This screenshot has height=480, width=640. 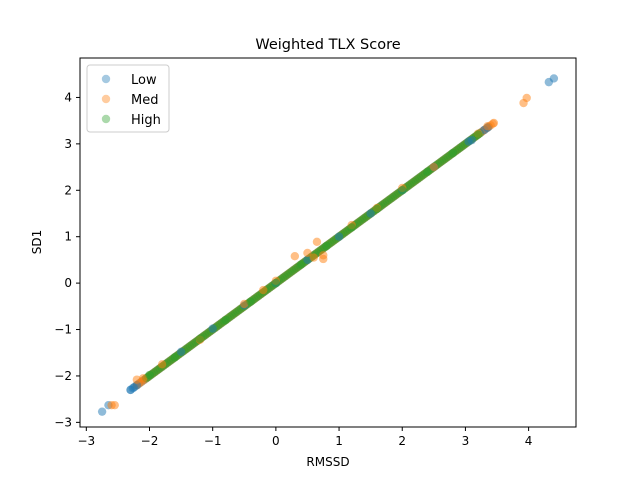 What do you see at coordinates (37, 242) in the screenshot?
I see `y-axis-label: SD1` at bounding box center [37, 242].